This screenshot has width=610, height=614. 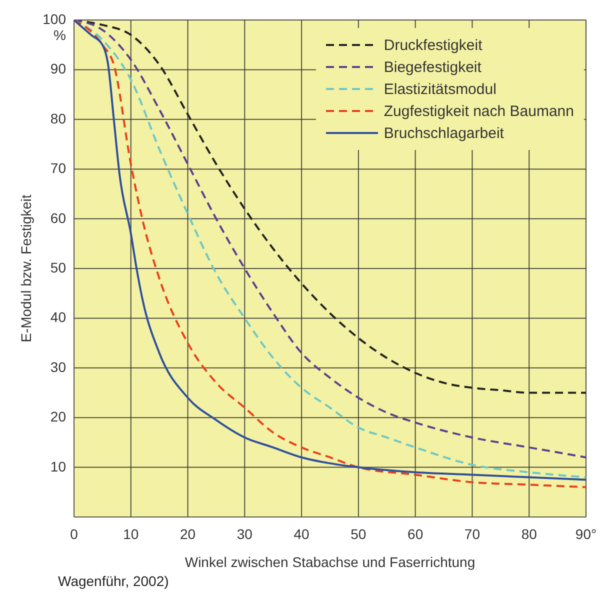 What do you see at coordinates (433, 67) in the screenshot?
I see `legend-label: Biegefestigkeit` at bounding box center [433, 67].